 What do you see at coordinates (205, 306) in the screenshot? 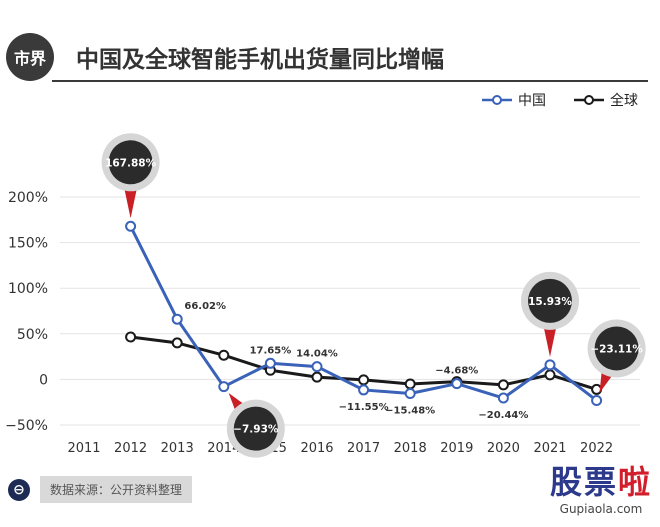
I see `data-label: 66.02%` at bounding box center [205, 306].